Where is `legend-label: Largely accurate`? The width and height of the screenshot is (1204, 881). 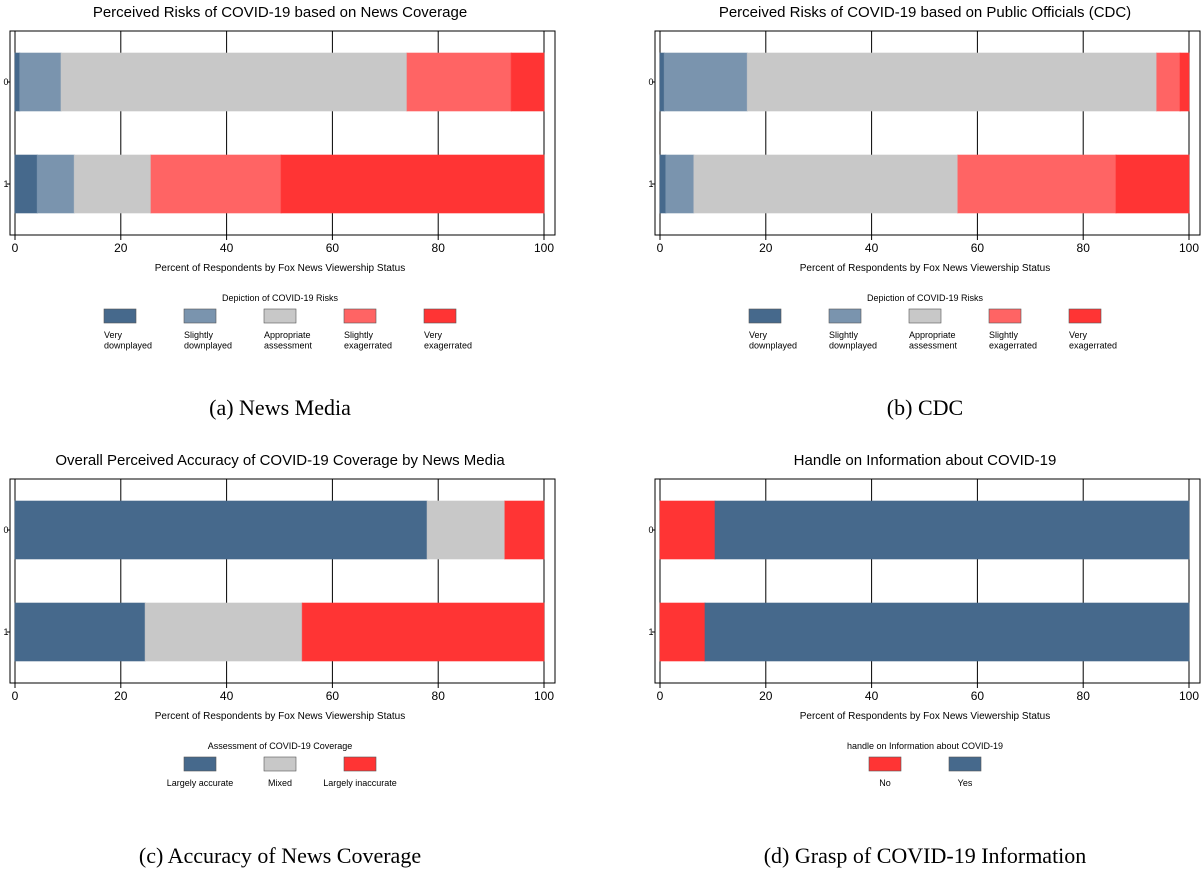 legend-label: Largely accurate is located at coordinates (200, 783).